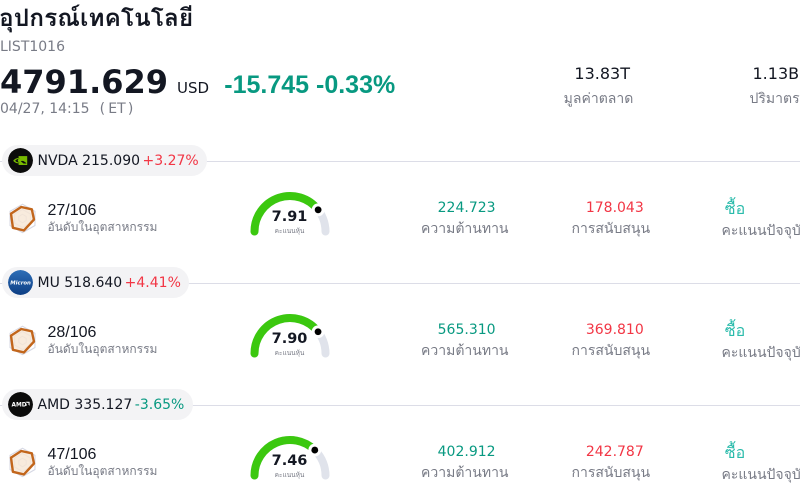  What do you see at coordinates (20, 284) in the screenshot?
I see `svg-text: Micron` at bounding box center [20, 284].